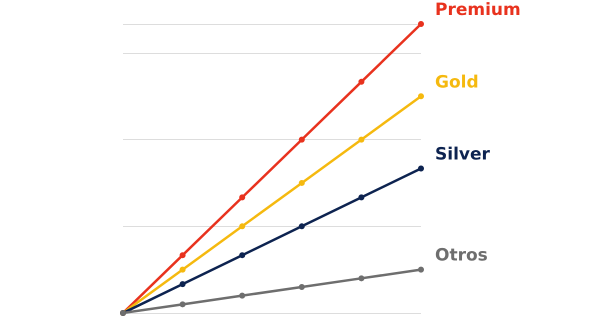 Image resolution: width=600 pixels, height=321 pixels. What do you see at coordinates (457, 82) in the screenshot?
I see `series-label: Gold` at bounding box center [457, 82].